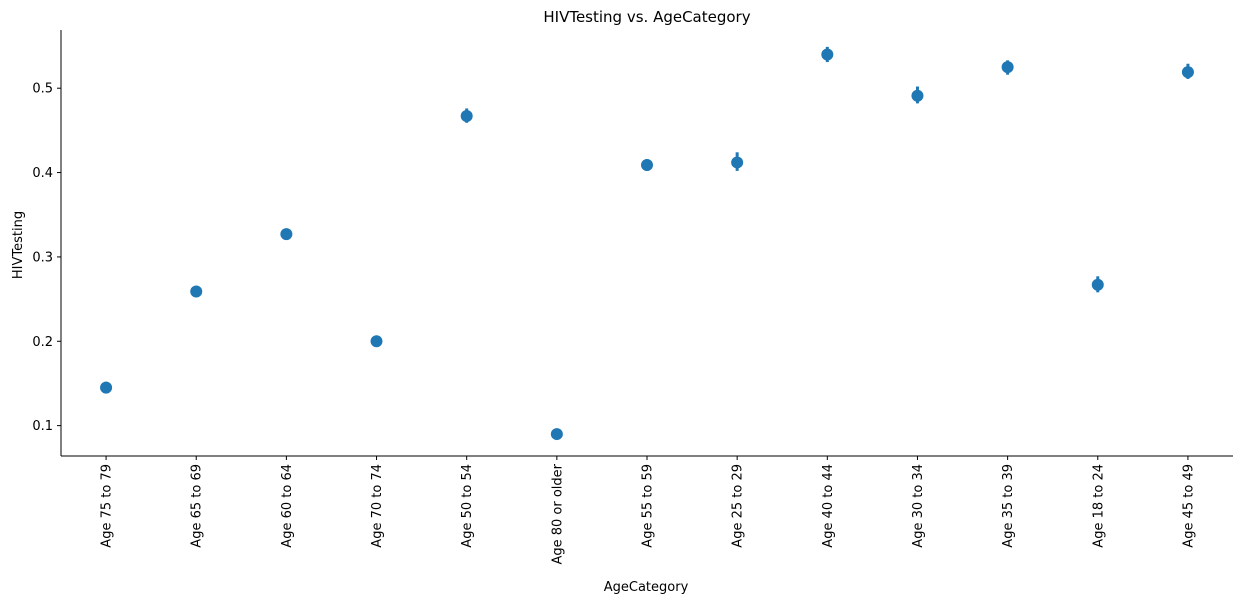 The height and width of the screenshot is (603, 1258). What do you see at coordinates (42, 89) in the screenshot?
I see `y-tick-label: 0.5` at bounding box center [42, 89].